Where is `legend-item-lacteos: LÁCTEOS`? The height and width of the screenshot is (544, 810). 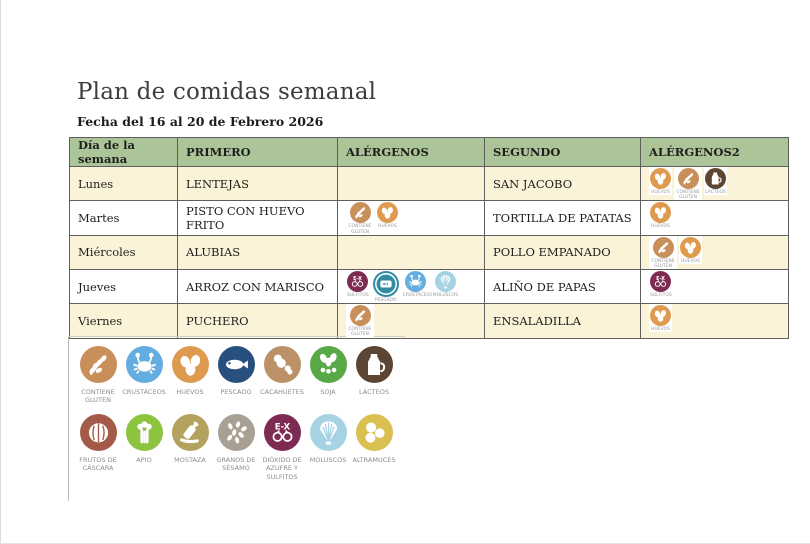
legend-item-lacteos: LÁCTEOS is located at coordinates (374, 375).